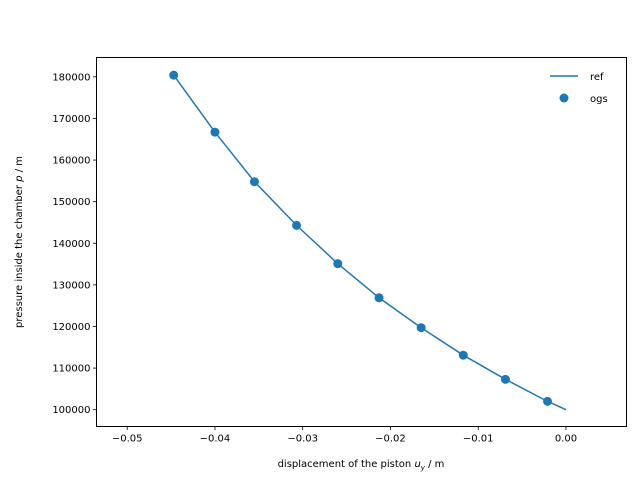 The height and width of the screenshot is (484, 640). What do you see at coordinates (361, 465) in the screenshot?
I see `x-axis-label: displacement of the piston uy / m` at bounding box center [361, 465].